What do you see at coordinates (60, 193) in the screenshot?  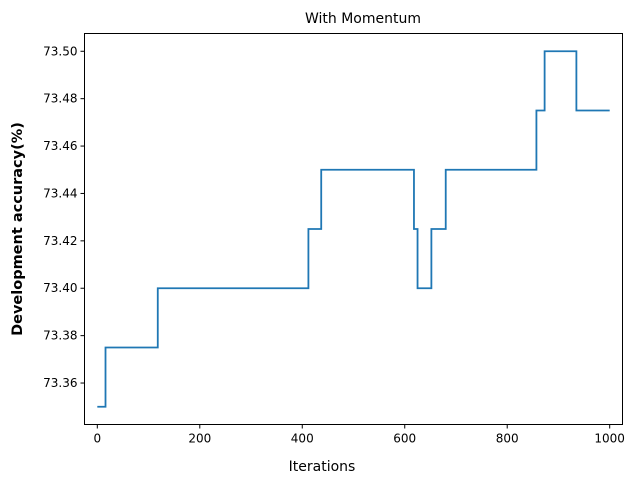 I see `y-tick-label: 73.44` at bounding box center [60, 193].